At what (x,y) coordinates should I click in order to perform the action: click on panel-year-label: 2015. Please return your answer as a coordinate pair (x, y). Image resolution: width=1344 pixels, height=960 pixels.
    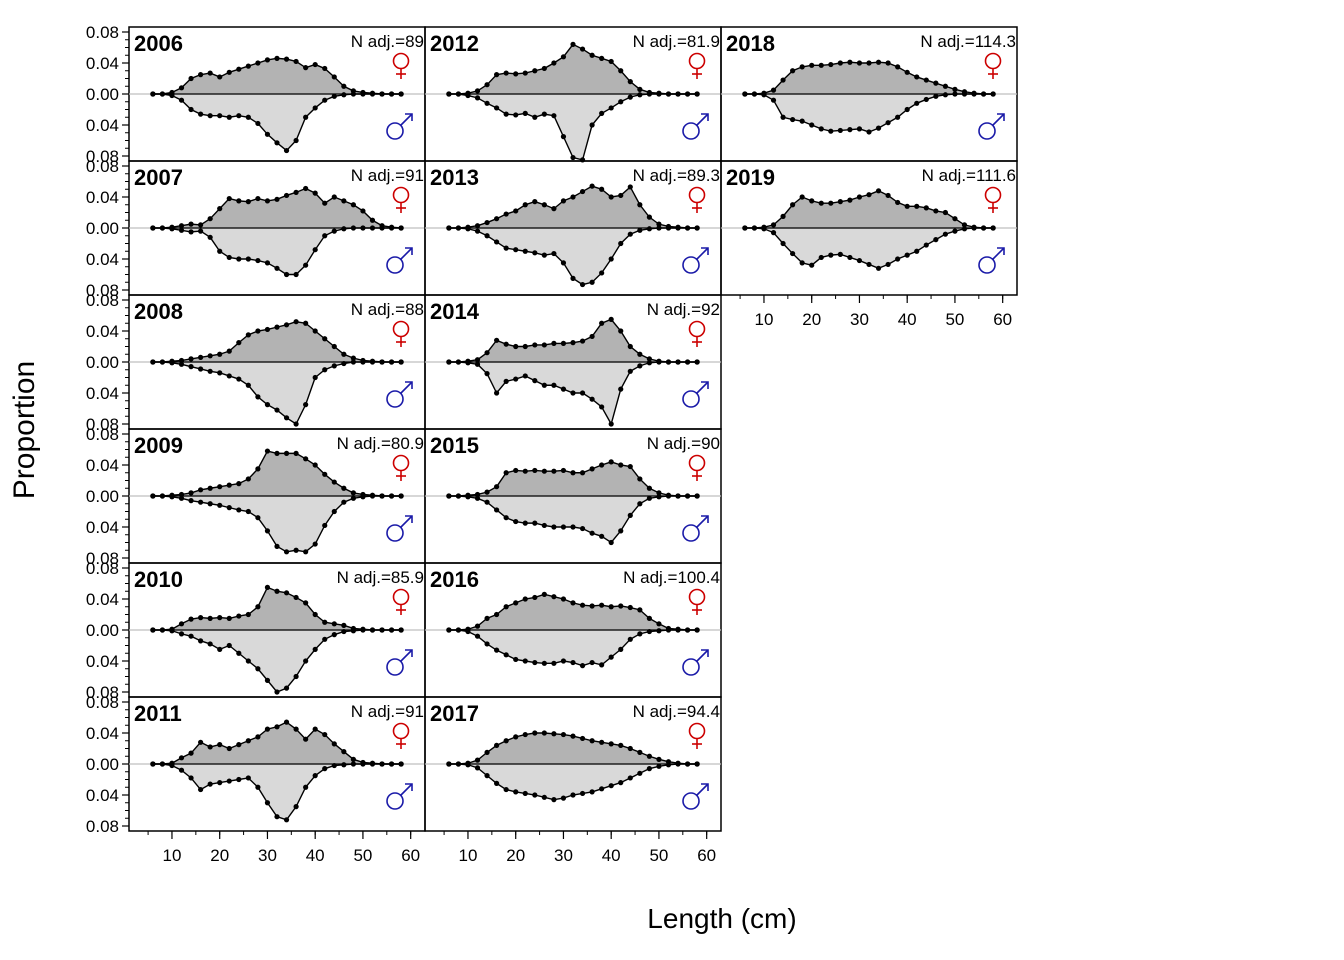
    Looking at the image, I should click on (454, 445).